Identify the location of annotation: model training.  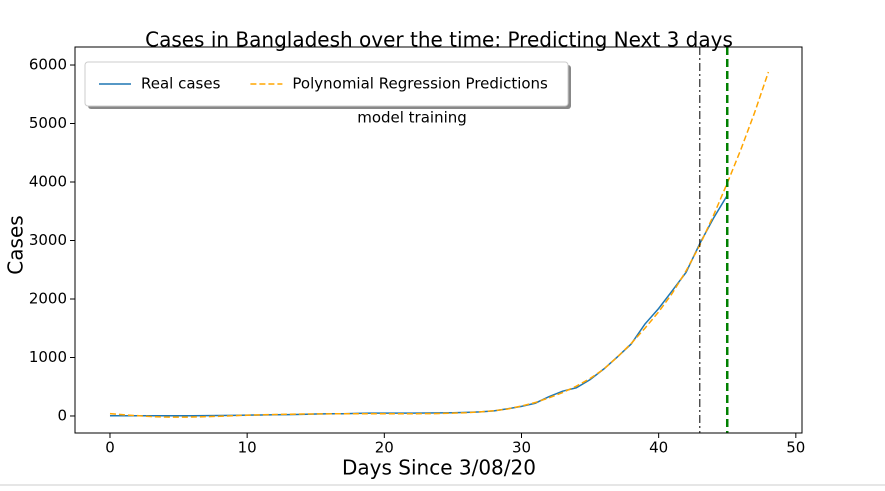
(412, 118).